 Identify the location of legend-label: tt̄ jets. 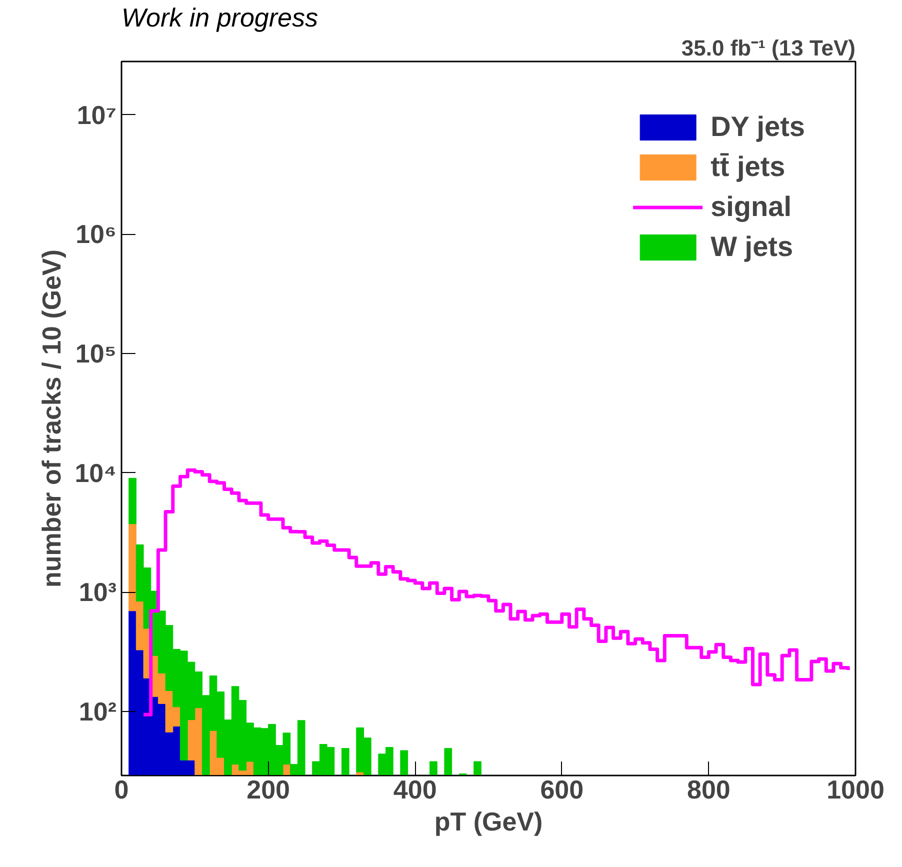
(748, 167).